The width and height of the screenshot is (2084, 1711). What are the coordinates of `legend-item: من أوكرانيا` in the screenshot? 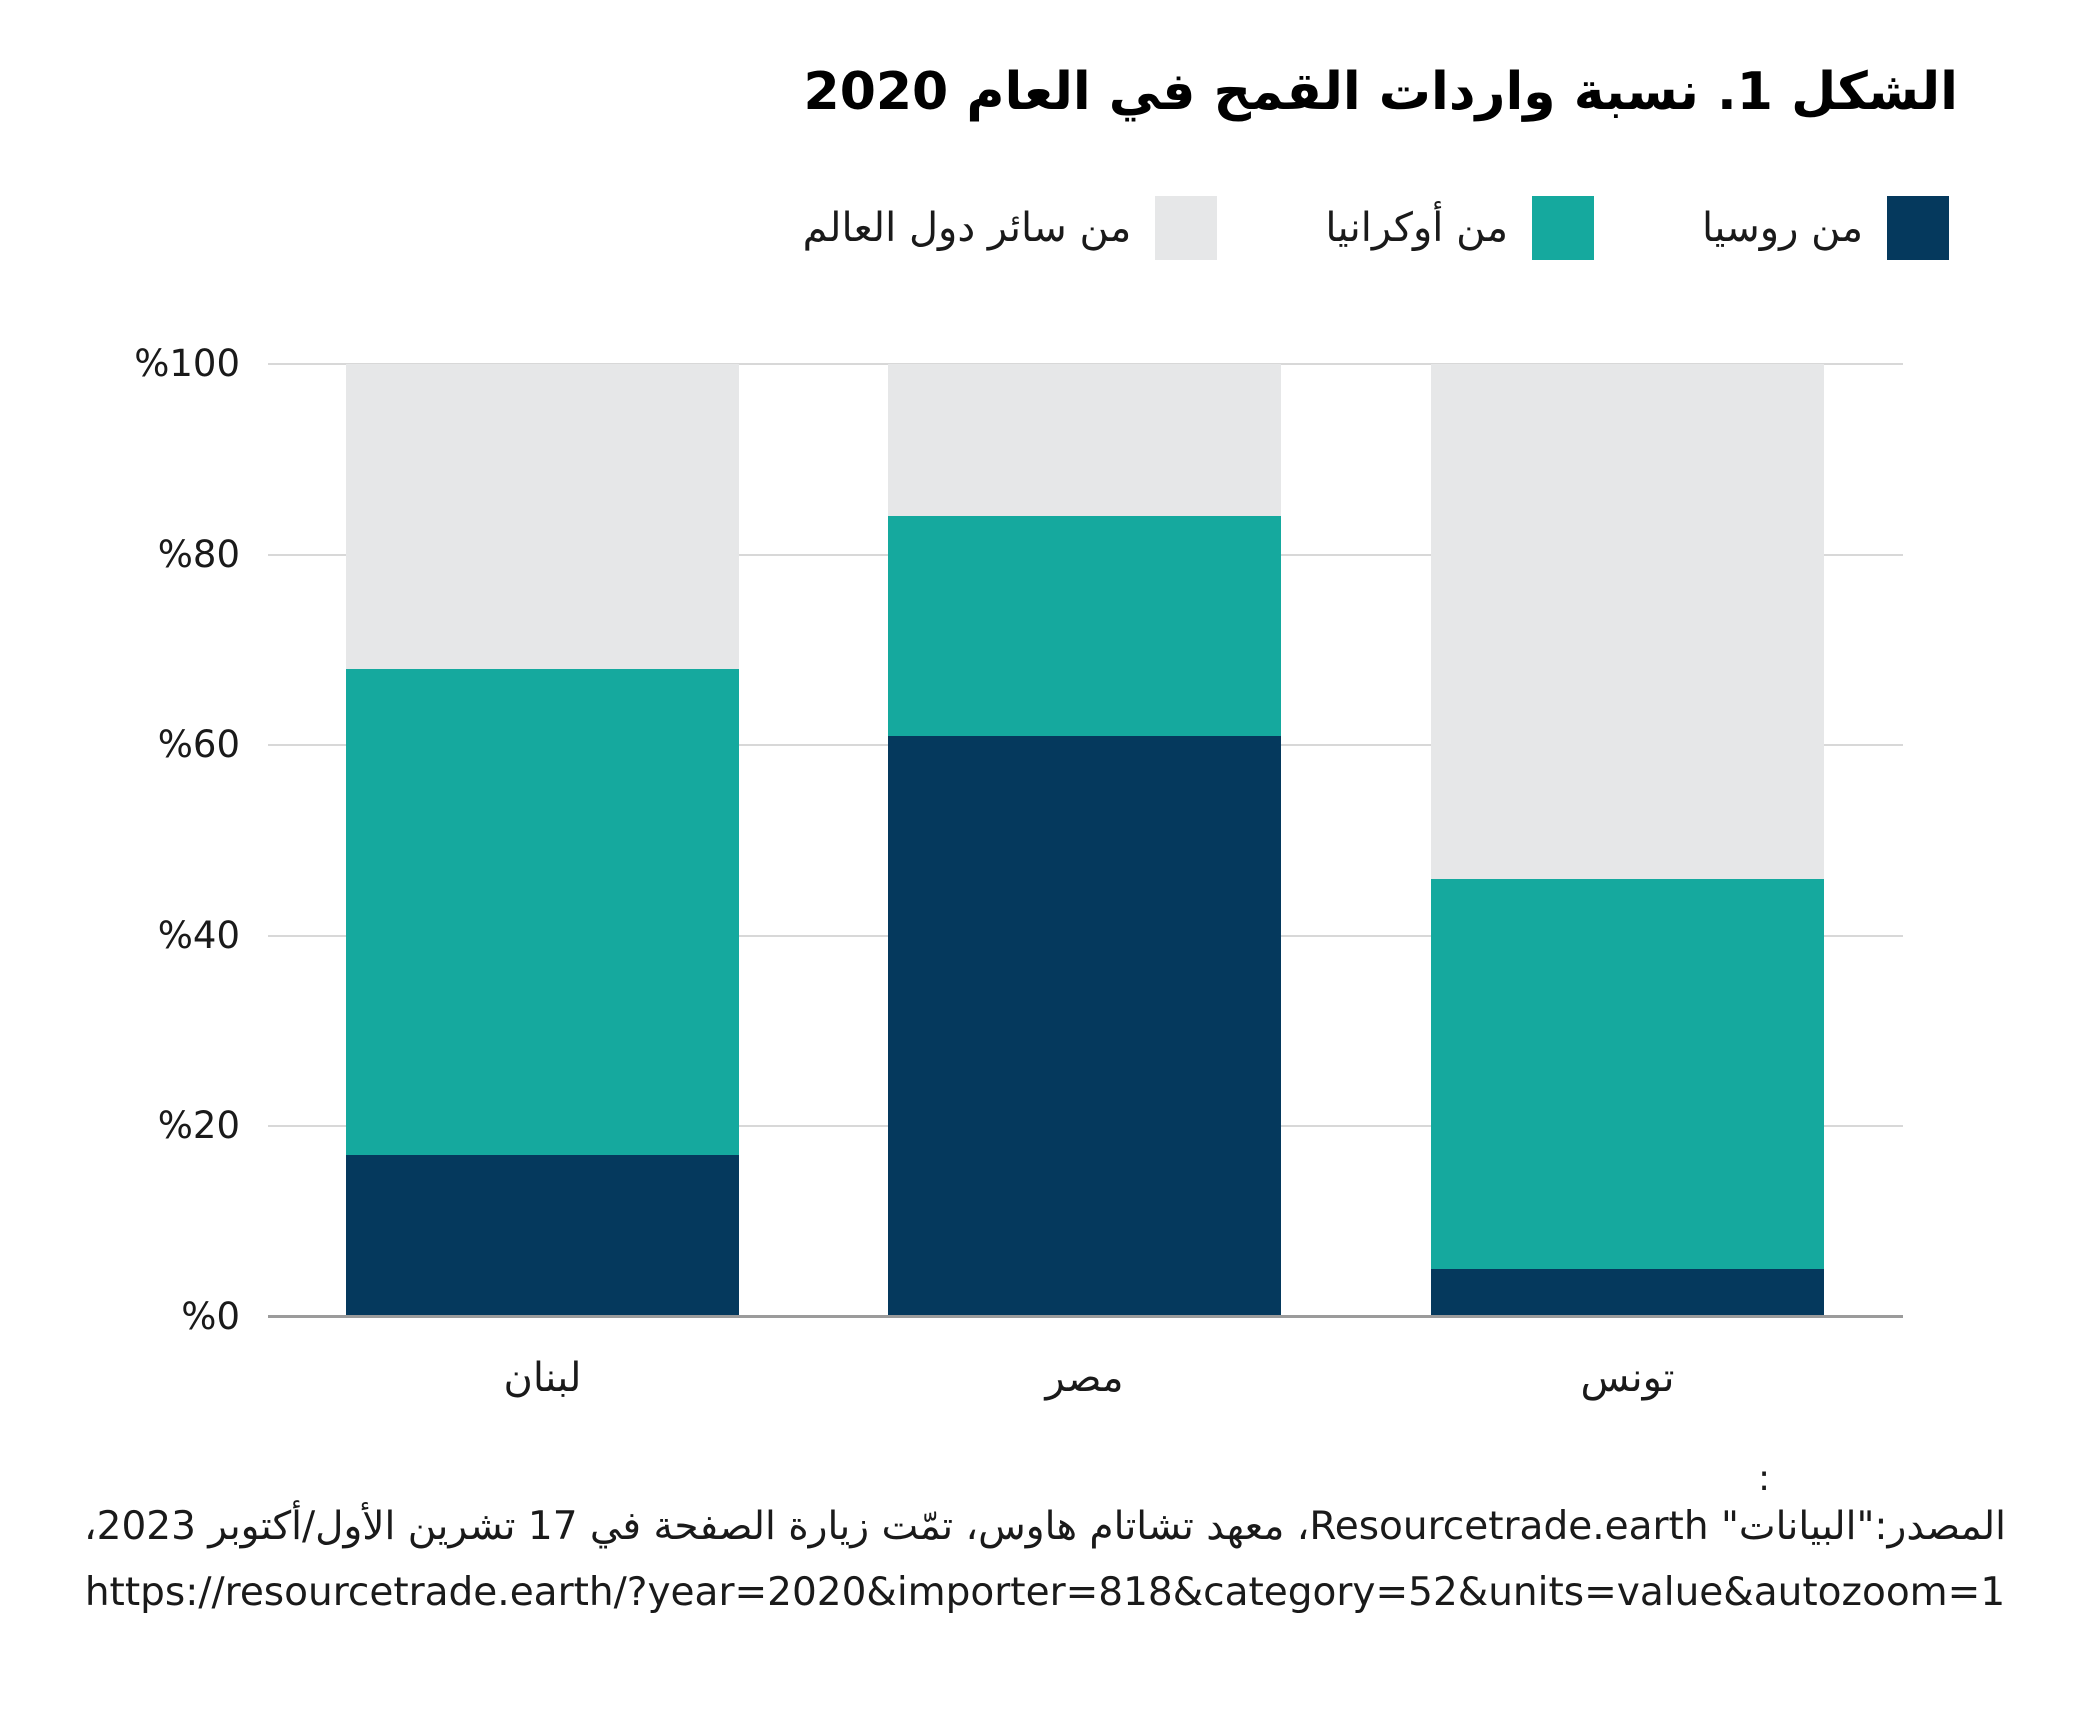 It's located at (1459, 228).